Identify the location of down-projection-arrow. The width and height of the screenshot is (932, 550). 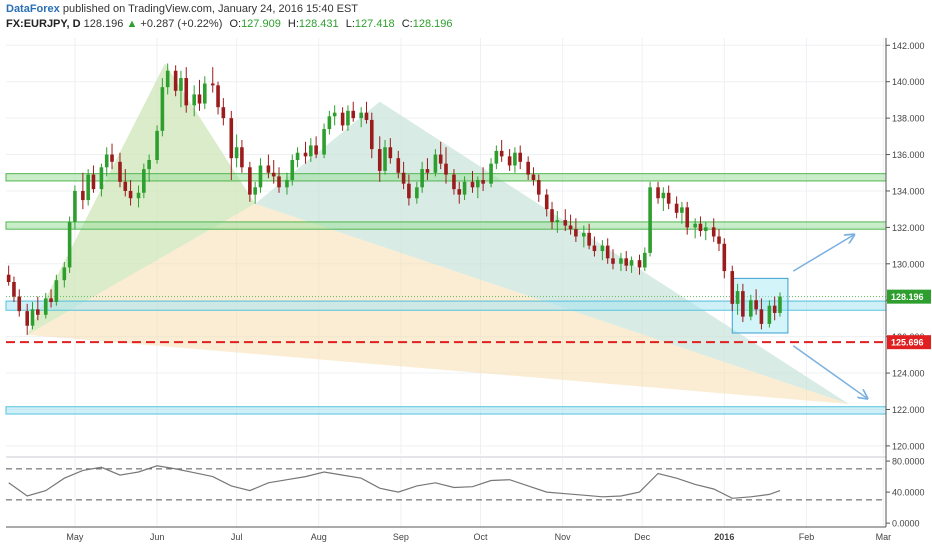
(829, 372).